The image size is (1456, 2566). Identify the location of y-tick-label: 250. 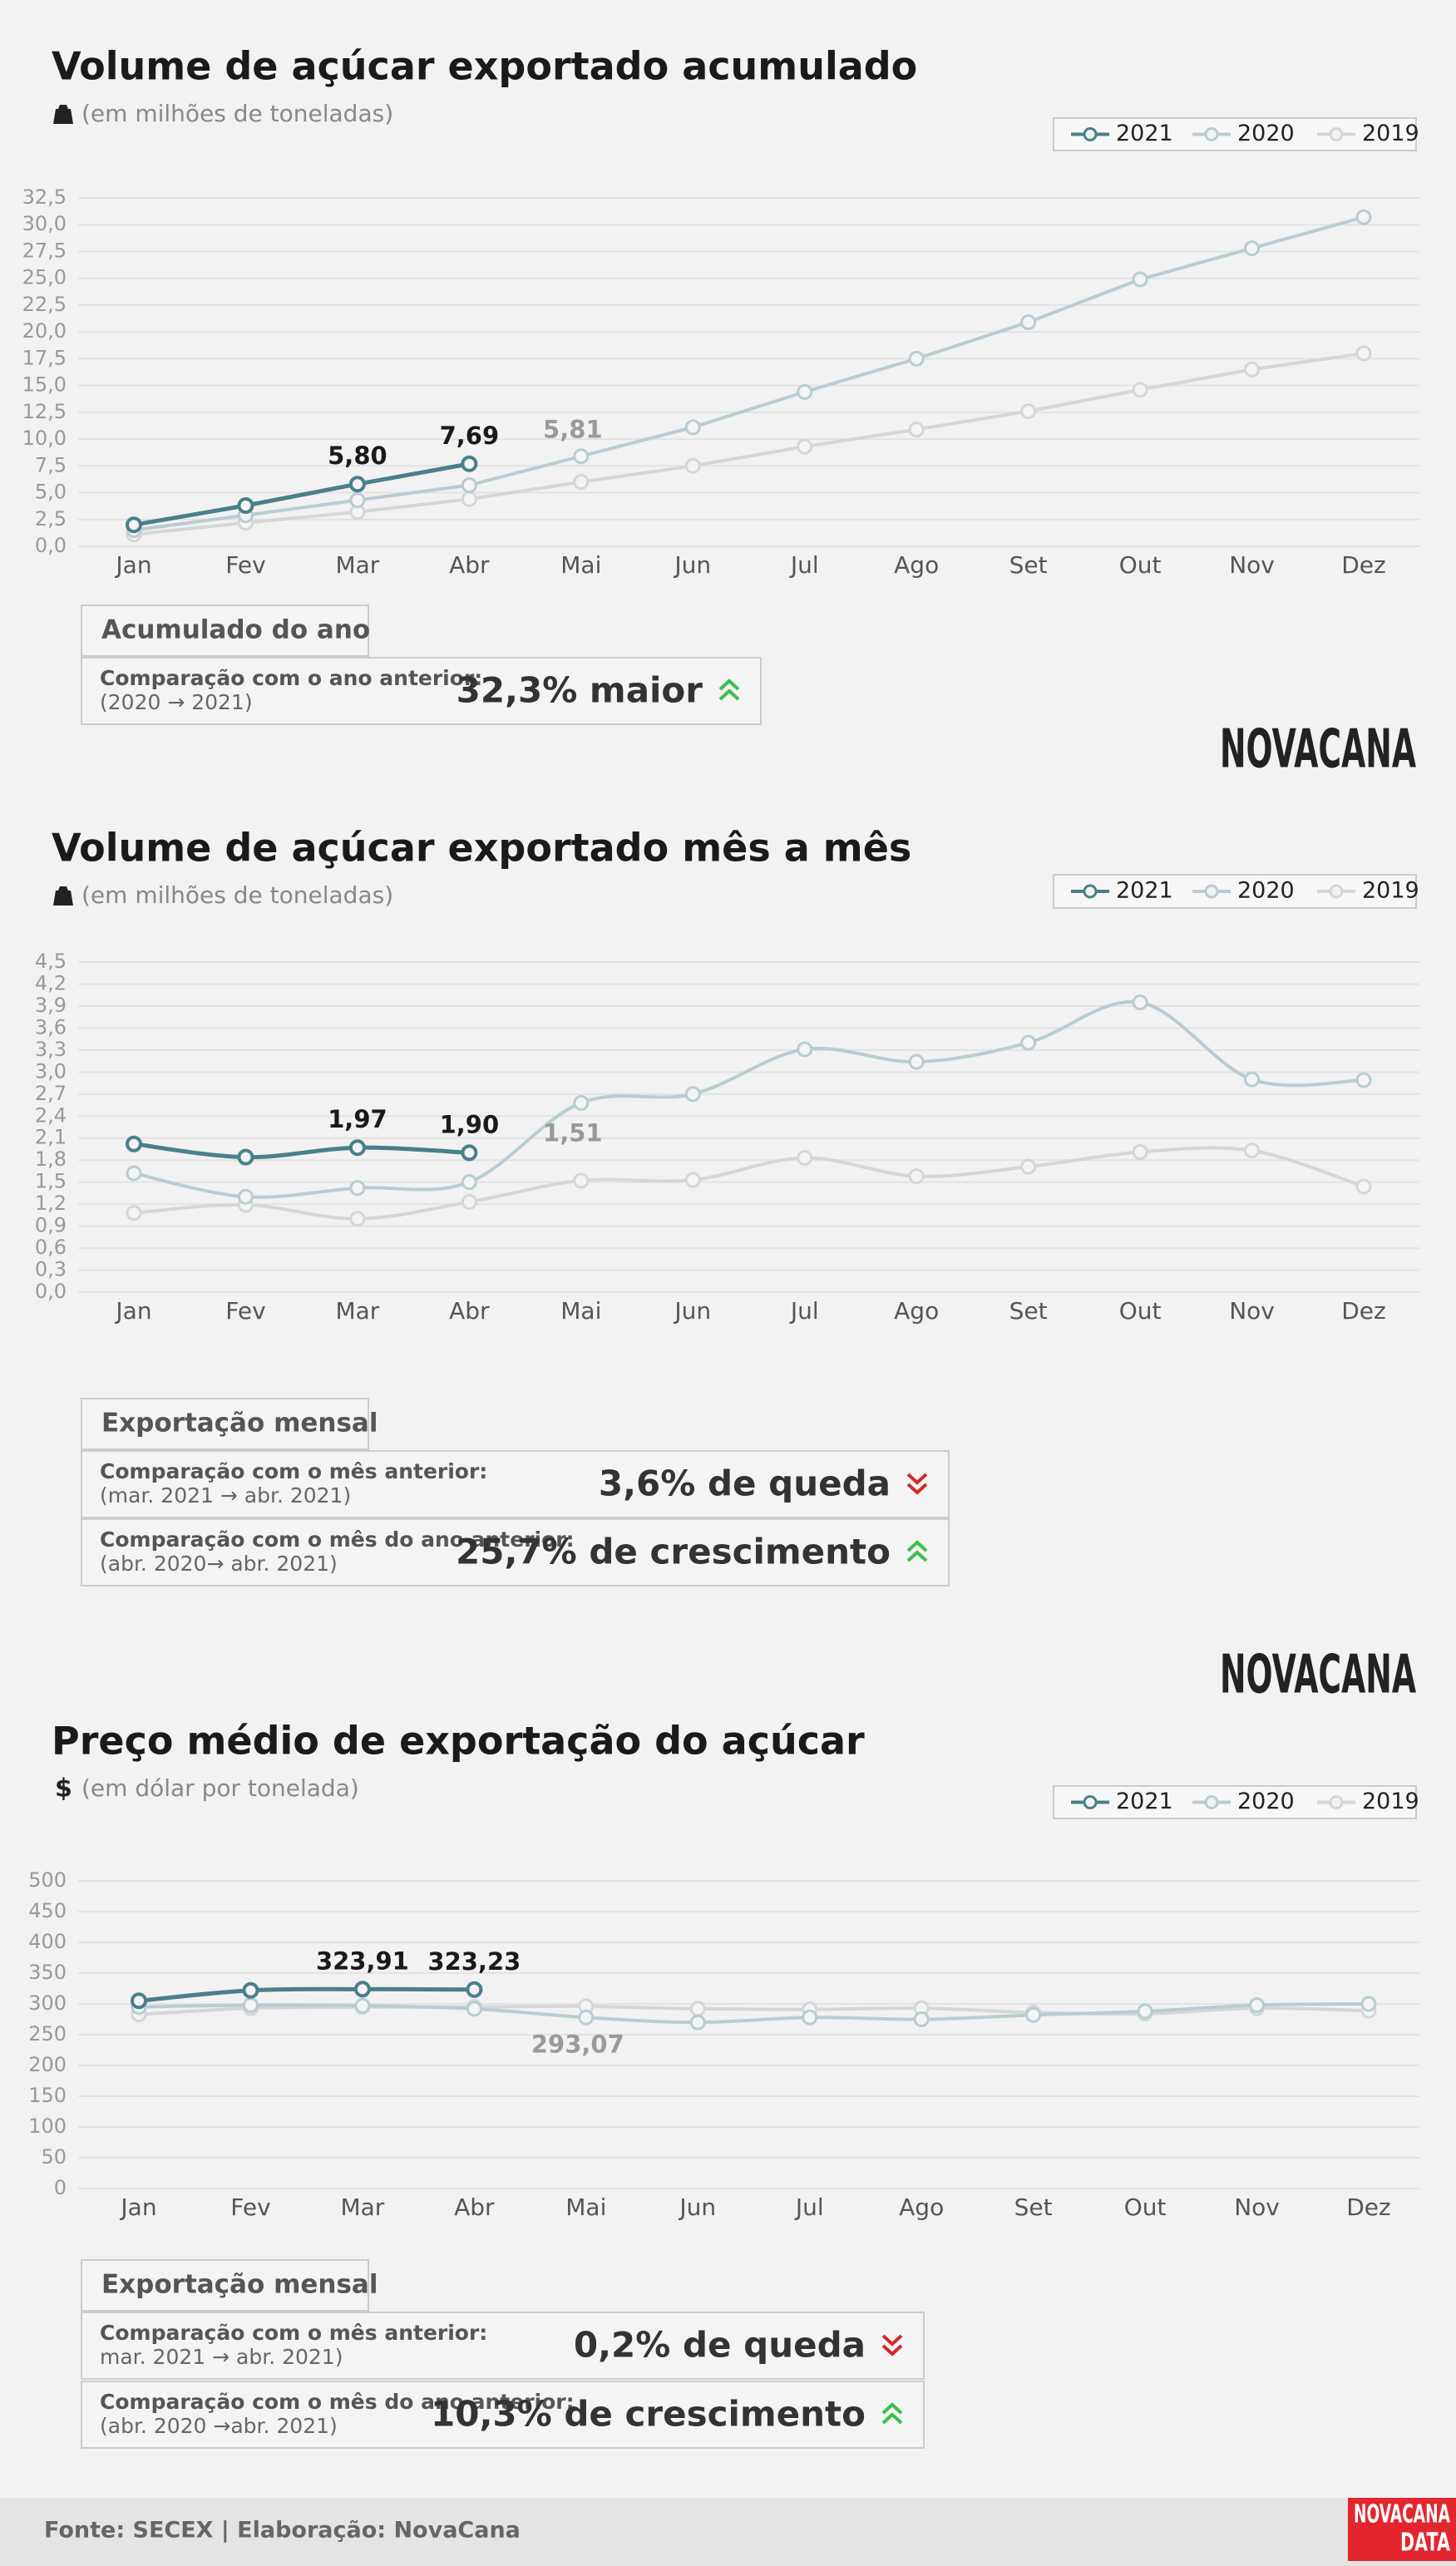
(47, 2034).